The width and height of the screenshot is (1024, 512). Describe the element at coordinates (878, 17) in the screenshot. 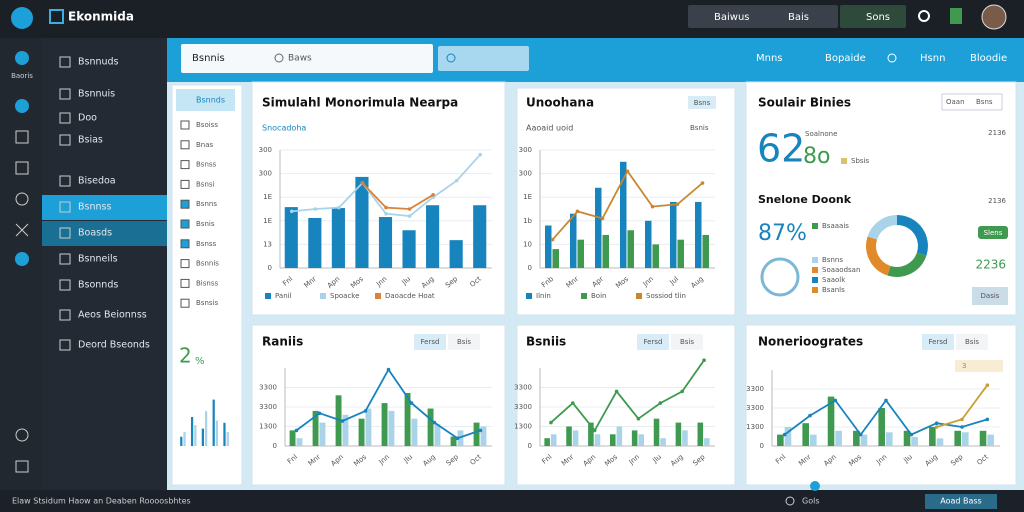

I see `top-tab: Sons` at that location.